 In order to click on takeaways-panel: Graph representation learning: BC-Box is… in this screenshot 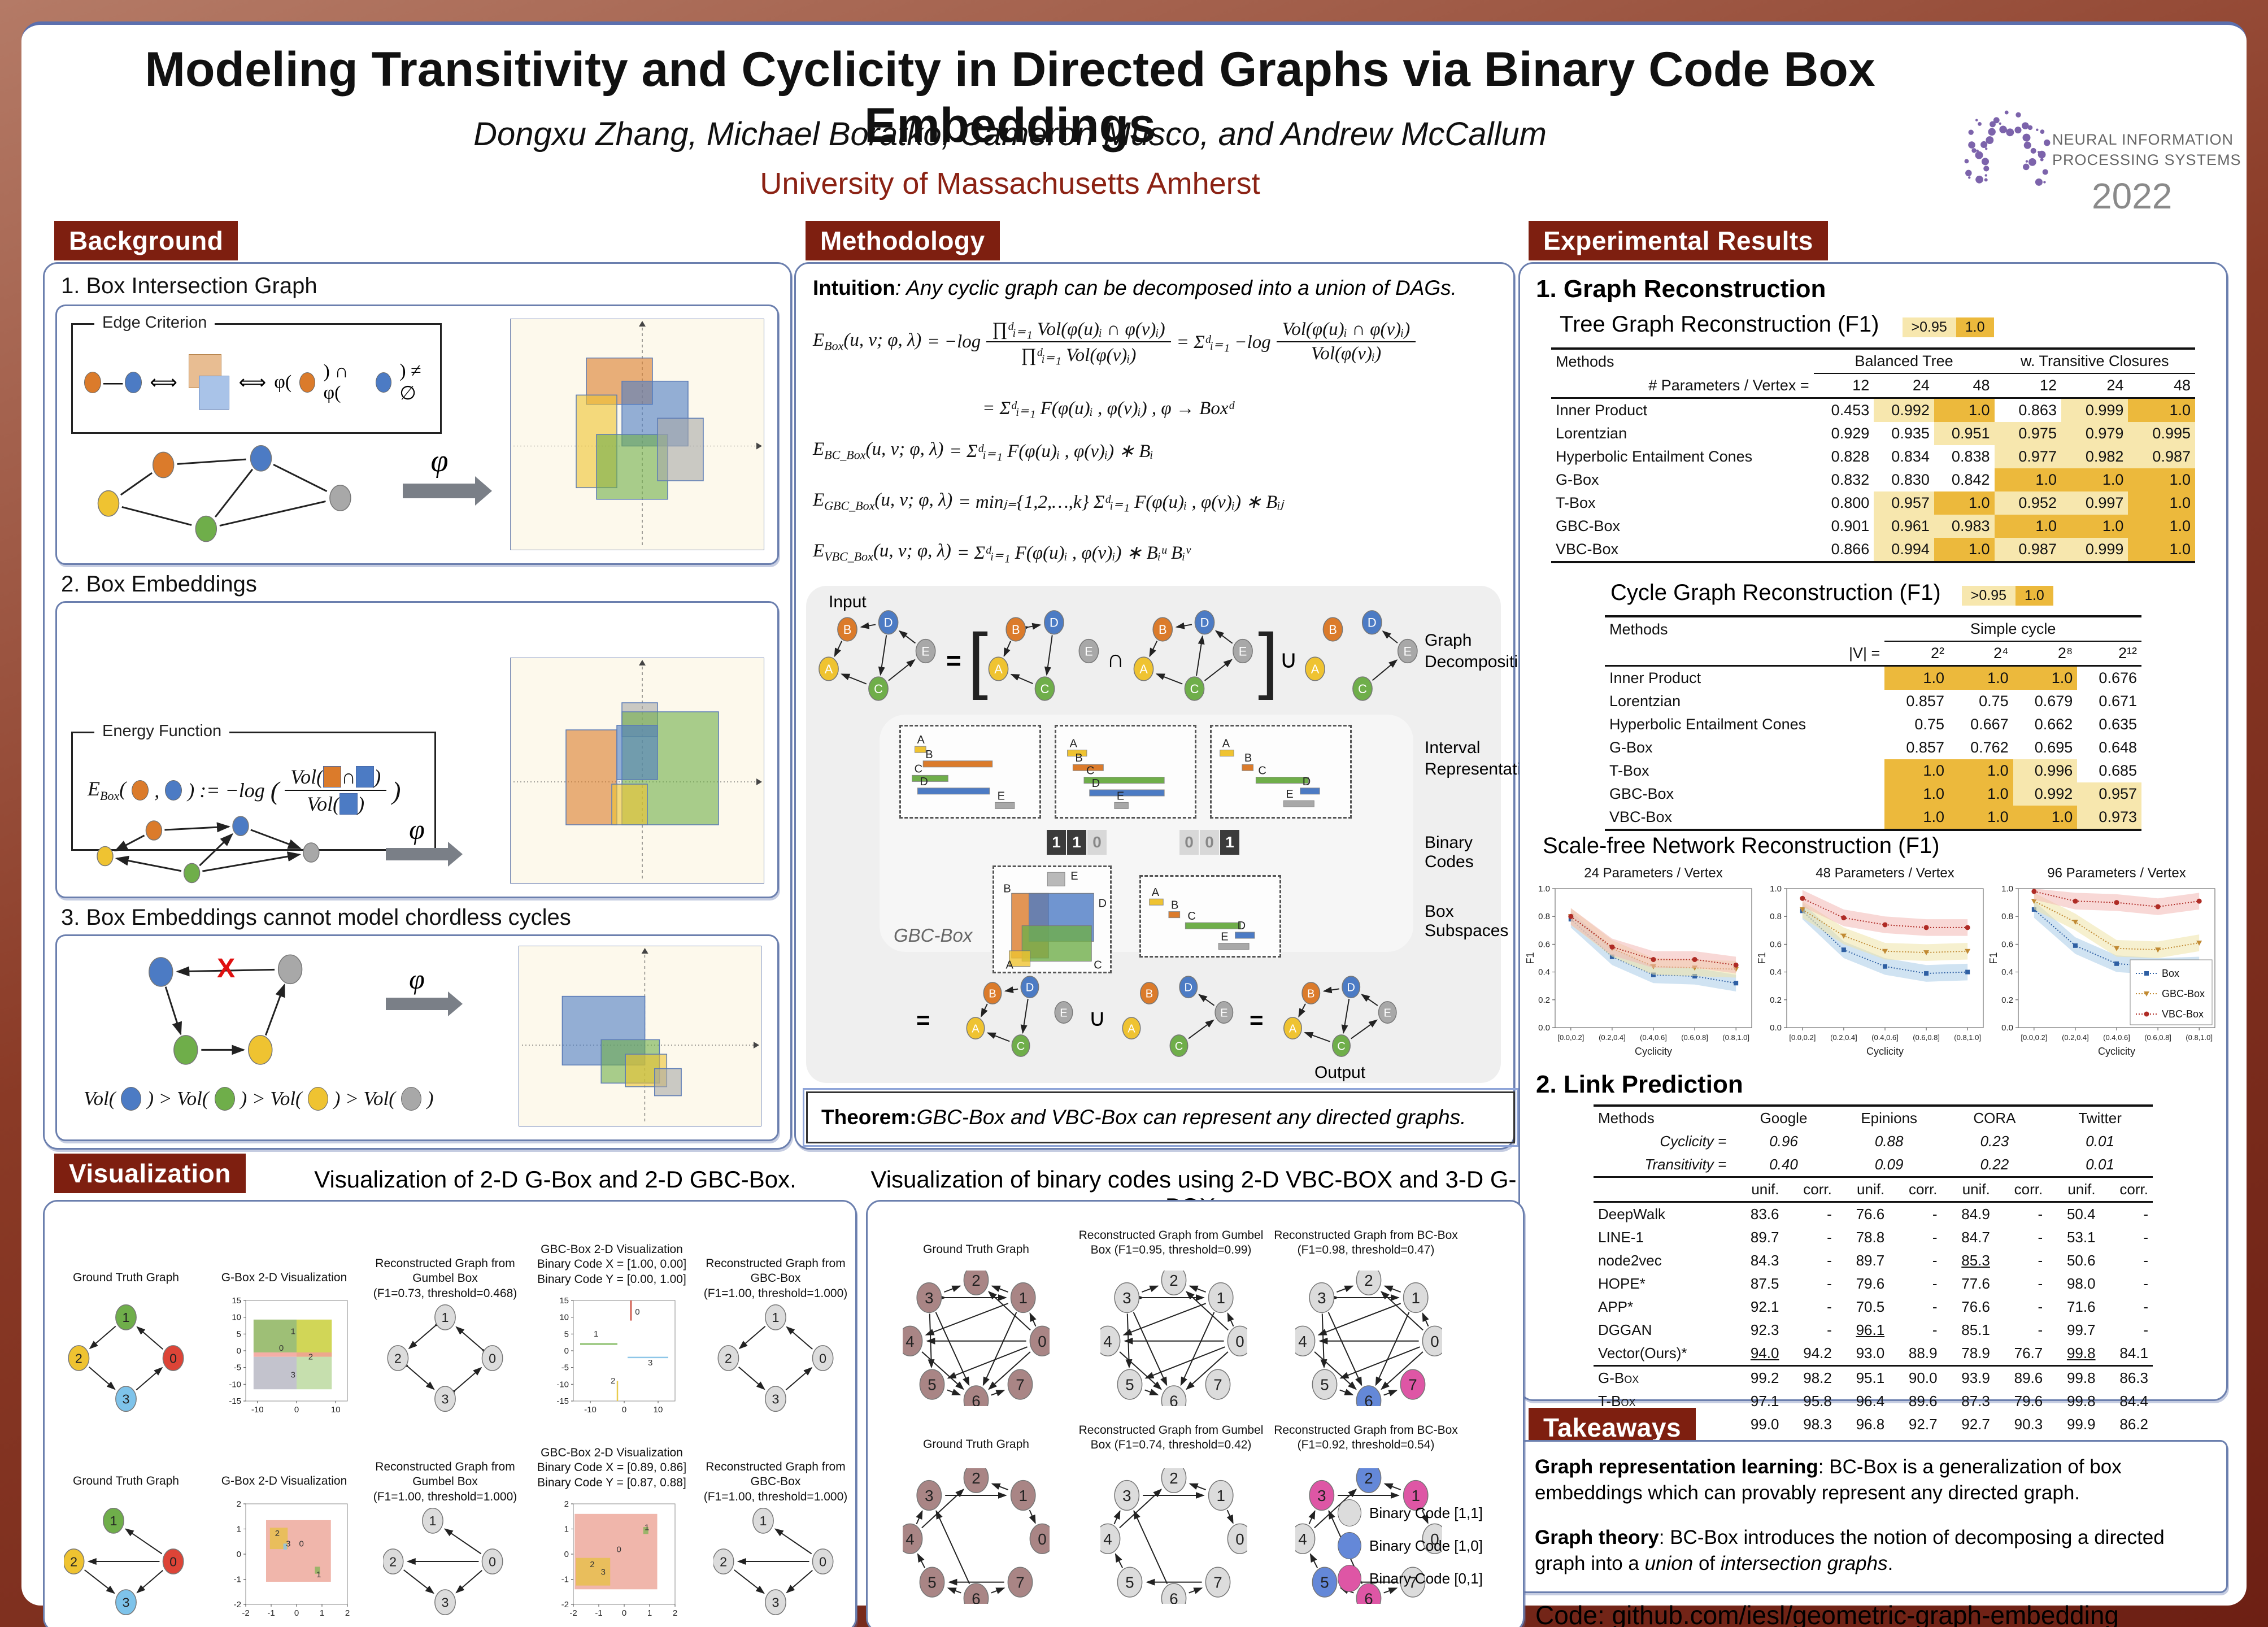, I will do `click(1873, 1516)`.